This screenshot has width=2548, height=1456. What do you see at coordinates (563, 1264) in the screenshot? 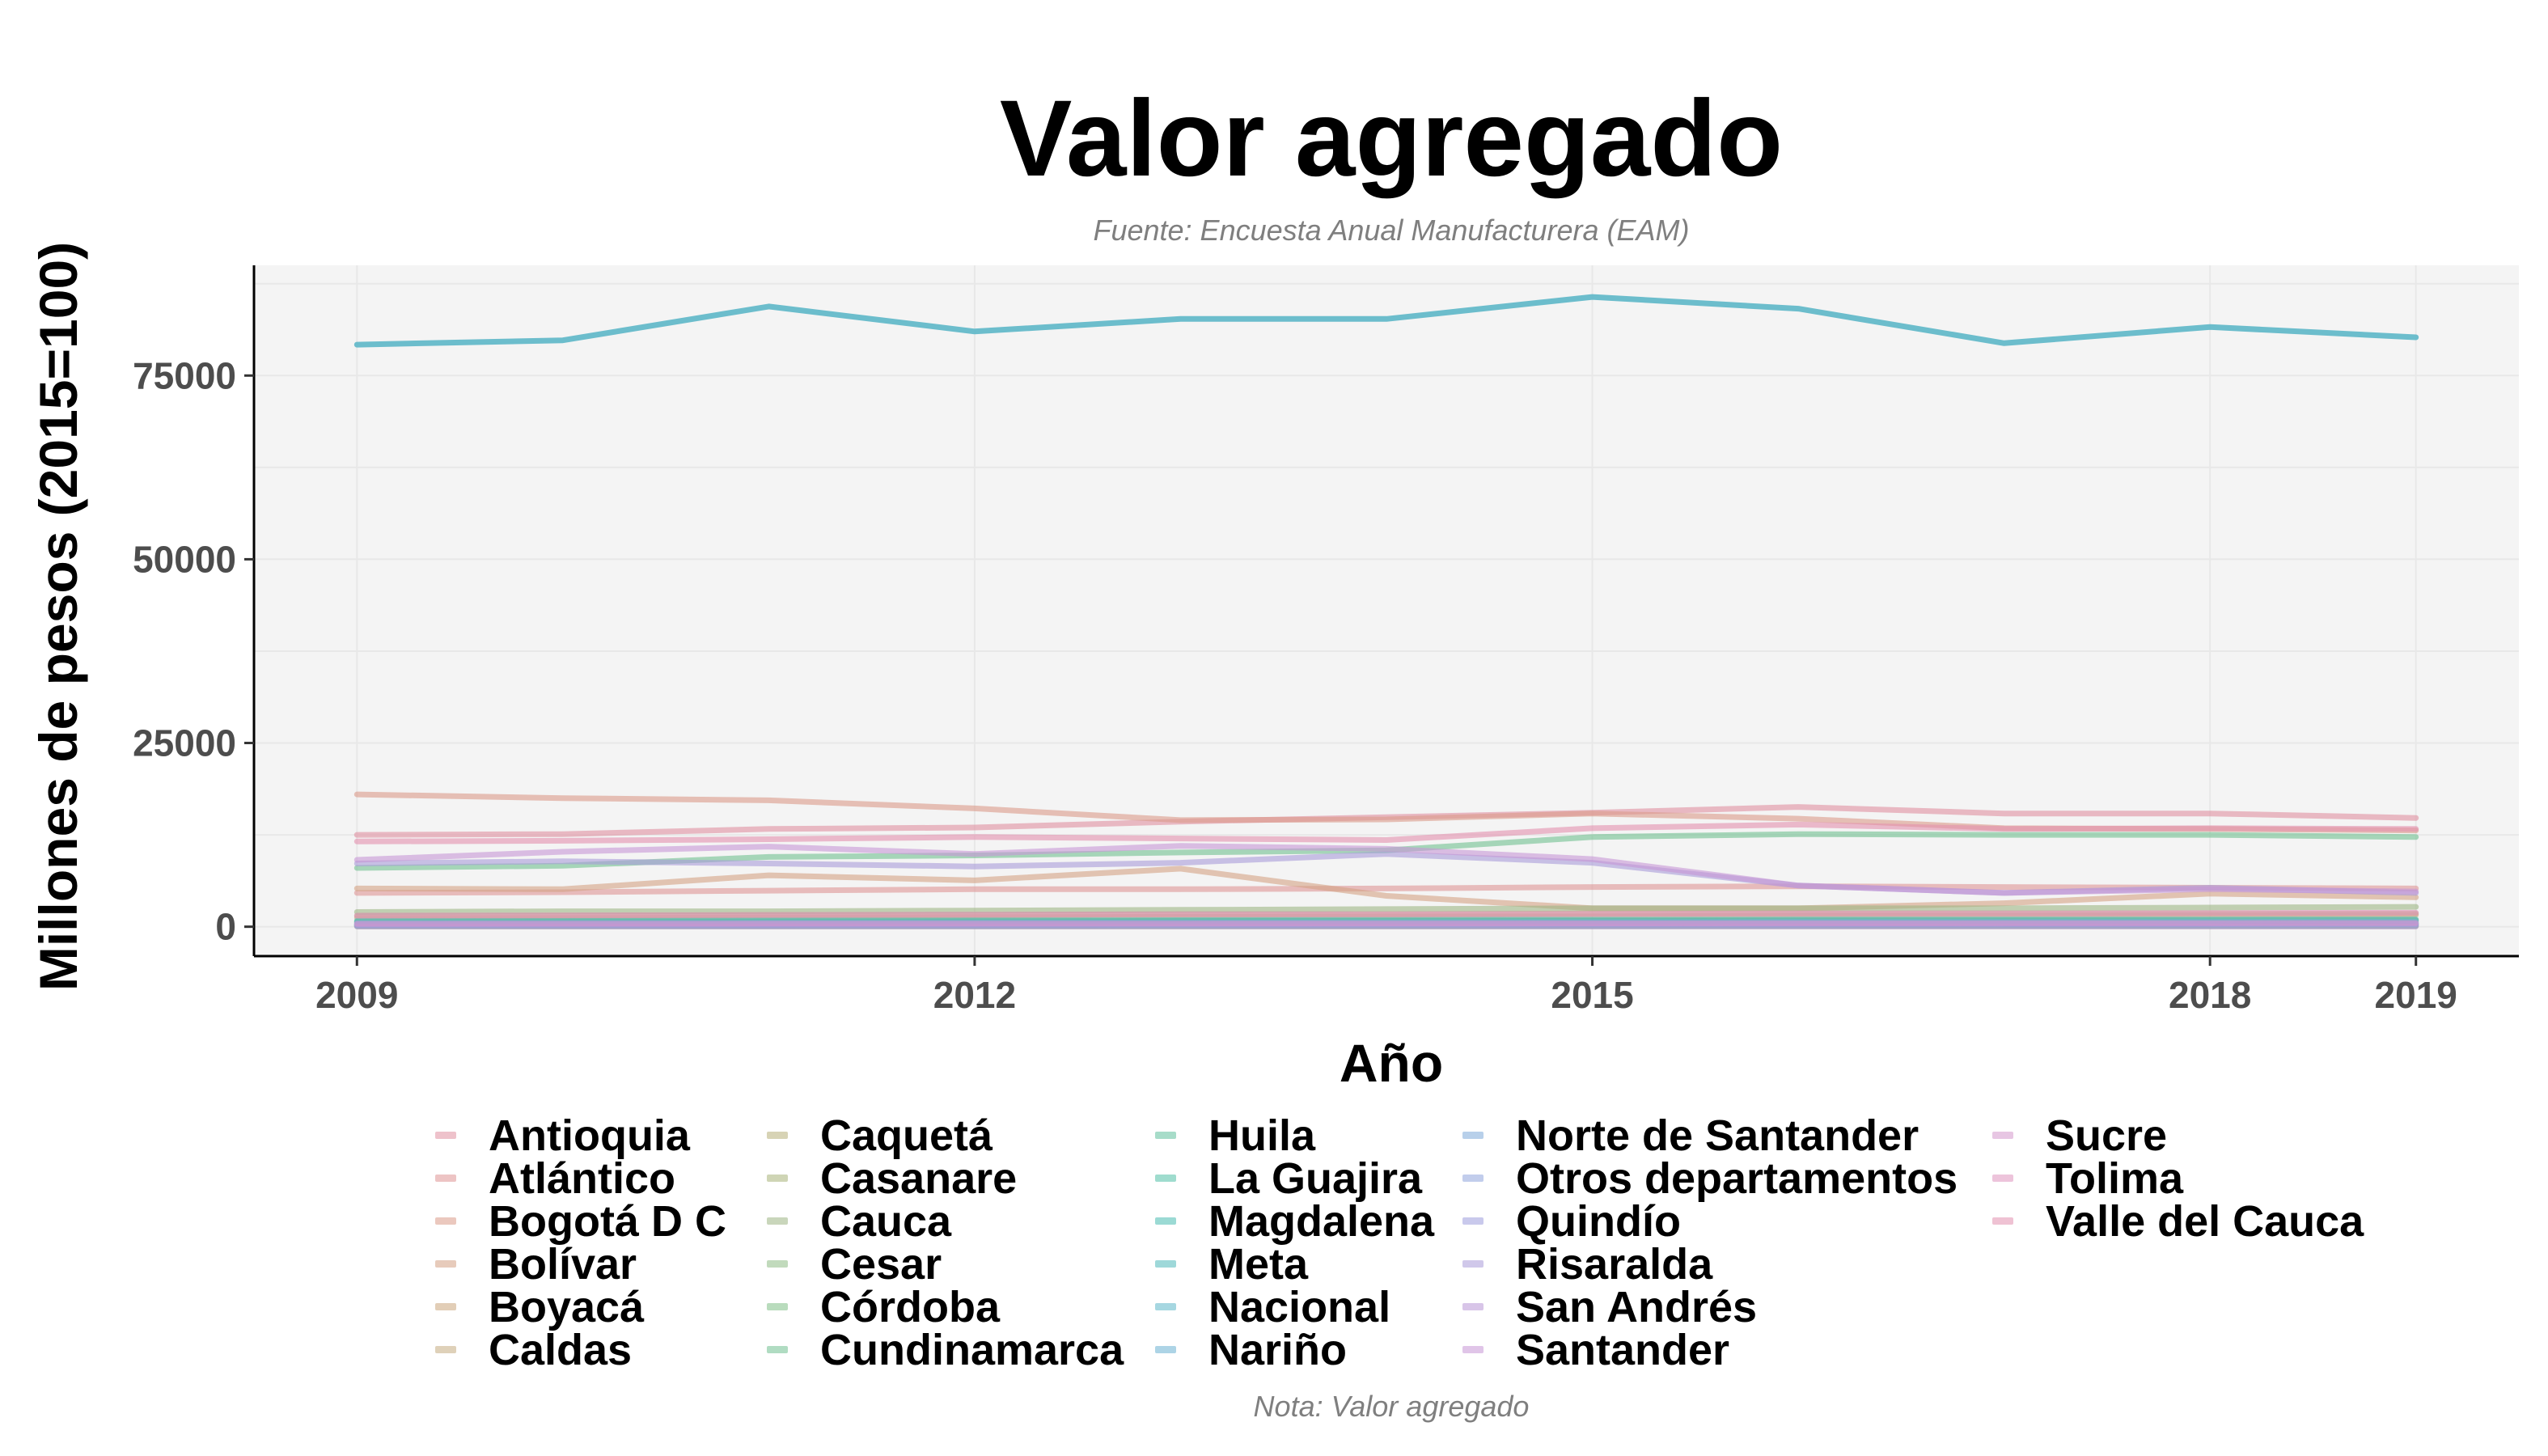
I see `legend-label: Bolívar` at bounding box center [563, 1264].